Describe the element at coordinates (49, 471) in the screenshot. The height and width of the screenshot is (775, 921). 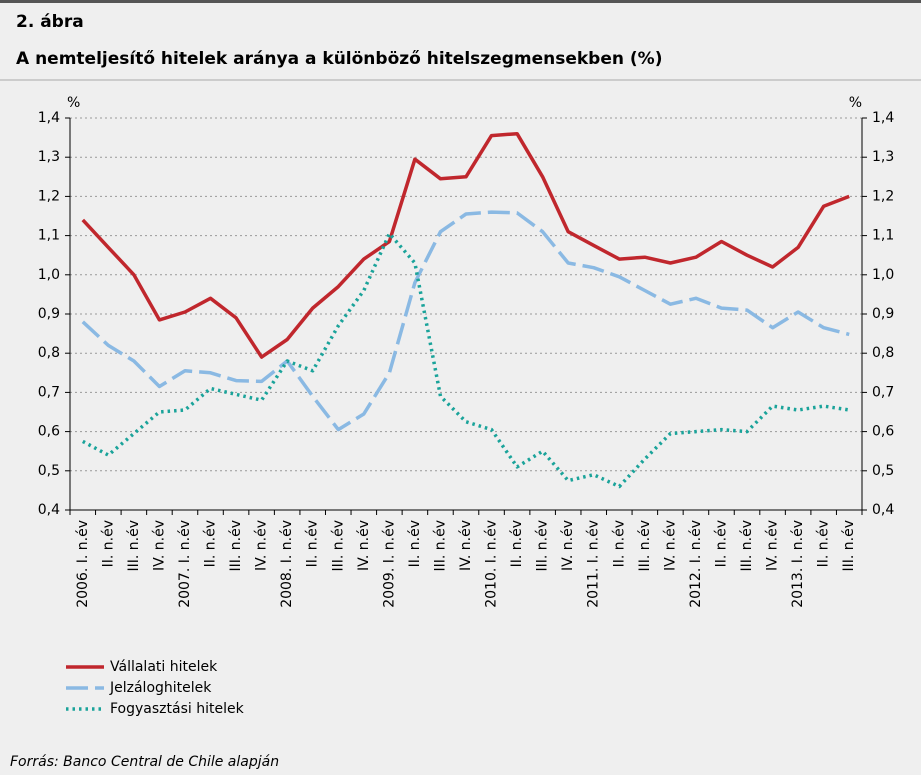
I see `y-tick-label: 0,5` at that location.